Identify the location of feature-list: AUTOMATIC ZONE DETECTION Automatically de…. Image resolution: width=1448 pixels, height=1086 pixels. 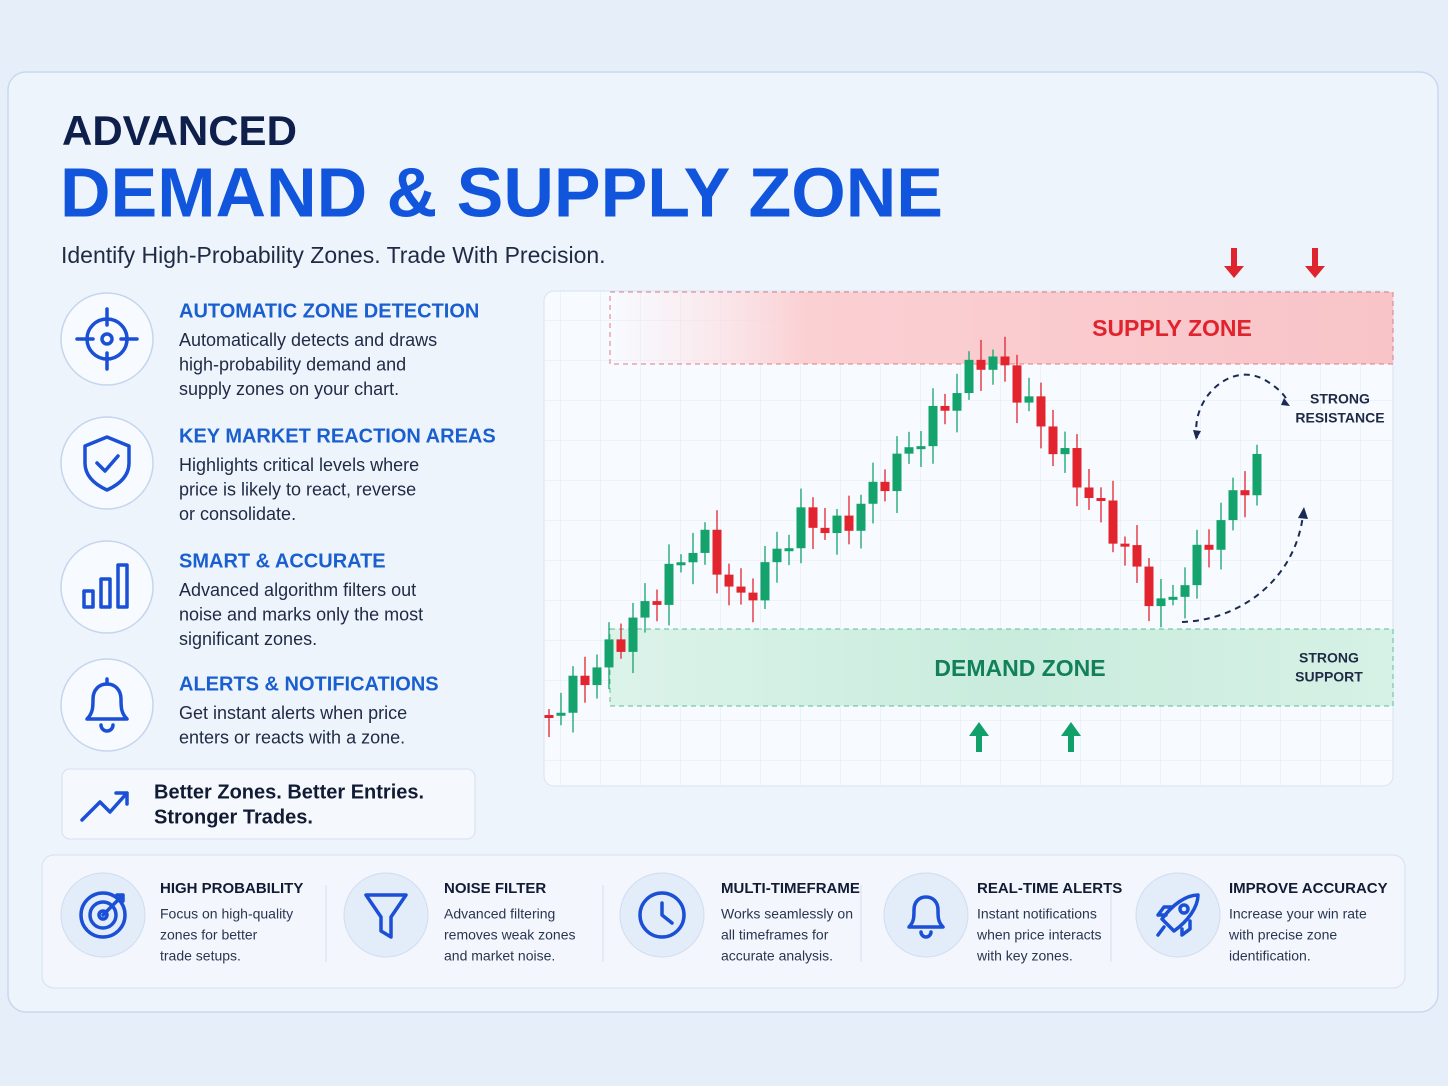
(278, 522).